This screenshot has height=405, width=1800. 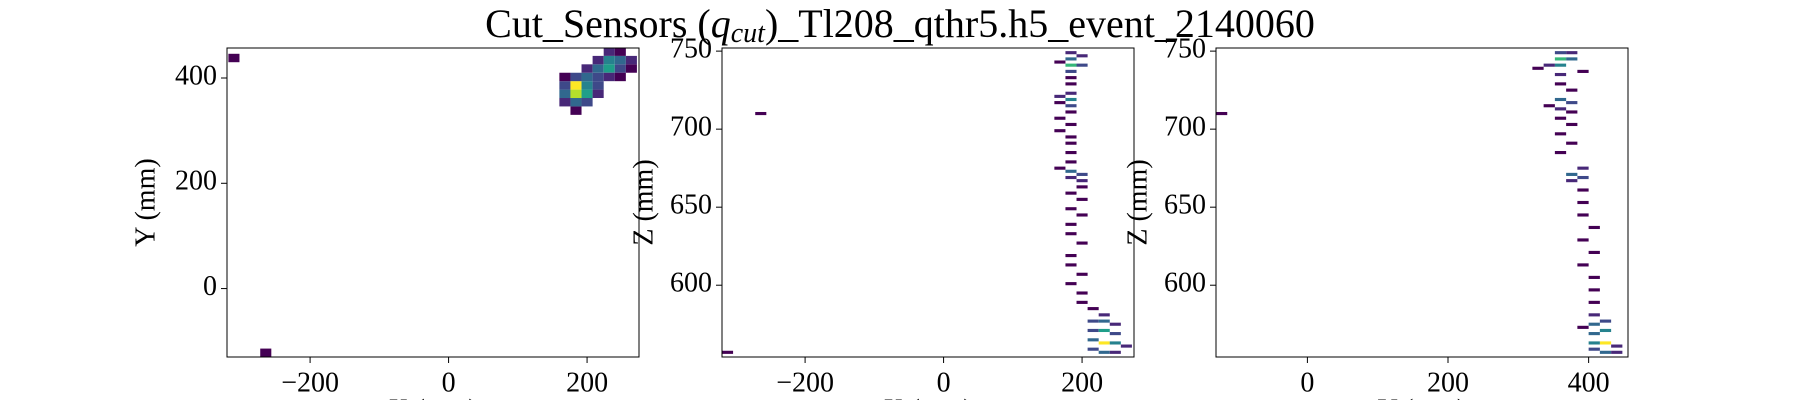 What do you see at coordinates (449, 382) in the screenshot?
I see `x-tick-label: 0` at bounding box center [449, 382].